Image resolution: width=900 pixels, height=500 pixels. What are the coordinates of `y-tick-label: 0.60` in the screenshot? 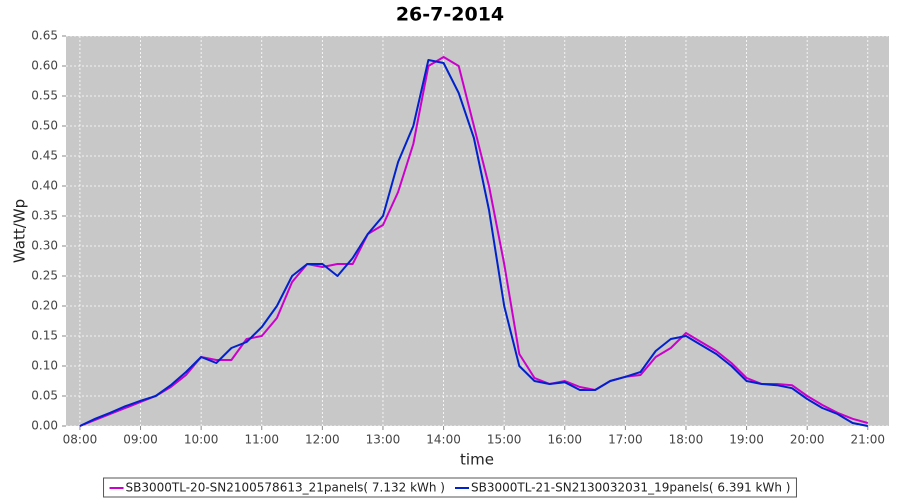 It's located at (44, 66).